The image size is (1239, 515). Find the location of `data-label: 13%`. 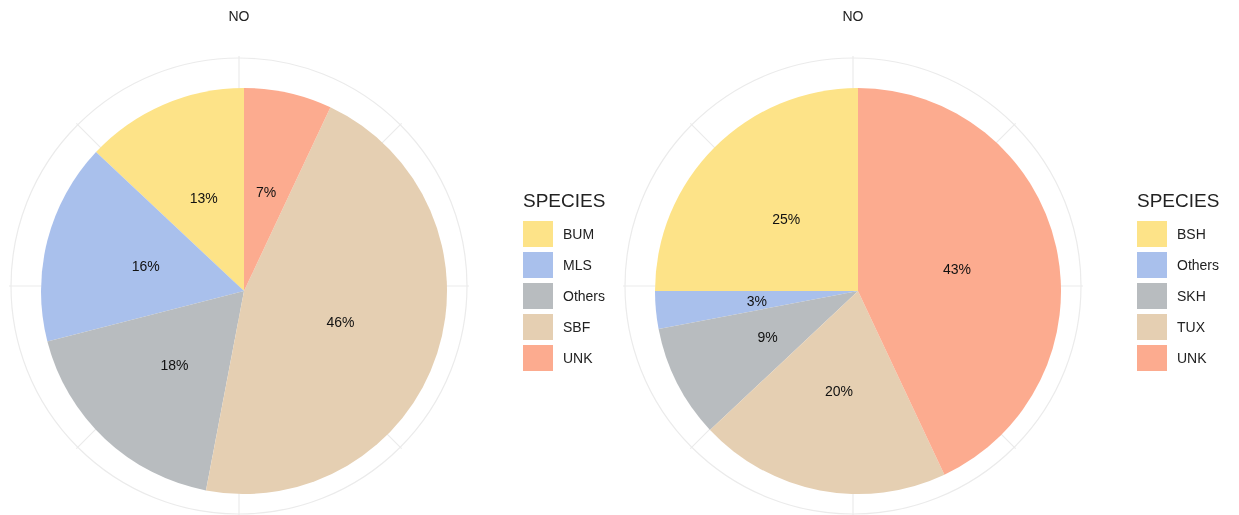

data-label: 13% is located at coordinates (203, 197).